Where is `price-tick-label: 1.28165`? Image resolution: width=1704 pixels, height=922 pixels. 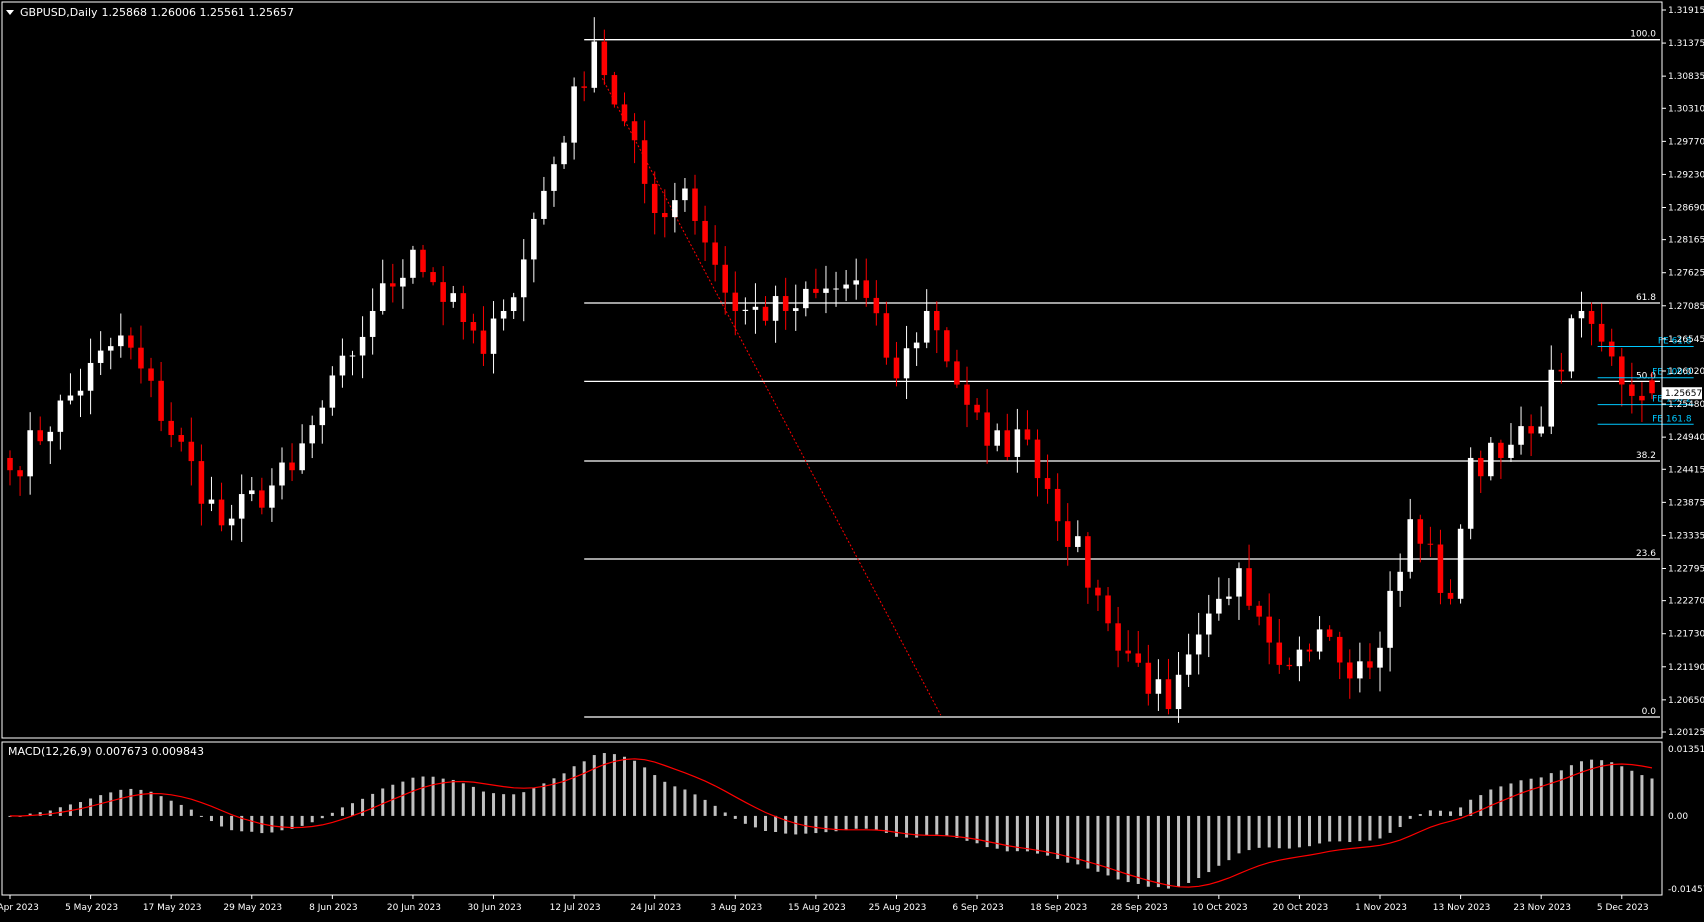
price-tick-label: 1.28165 is located at coordinates (1686, 241).